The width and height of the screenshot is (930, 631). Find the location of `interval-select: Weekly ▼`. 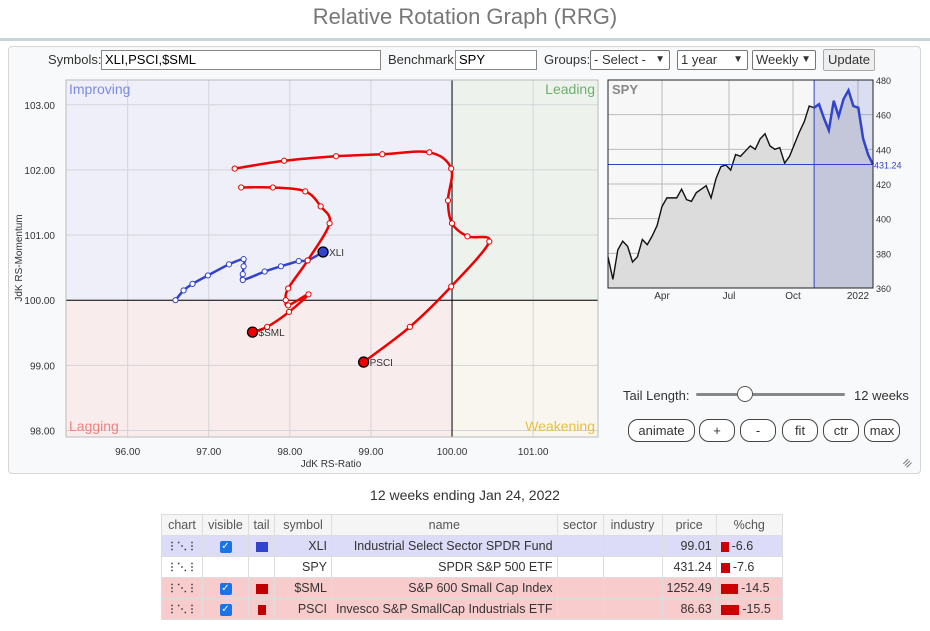

interval-select: Weekly ▼ is located at coordinates (784, 60).